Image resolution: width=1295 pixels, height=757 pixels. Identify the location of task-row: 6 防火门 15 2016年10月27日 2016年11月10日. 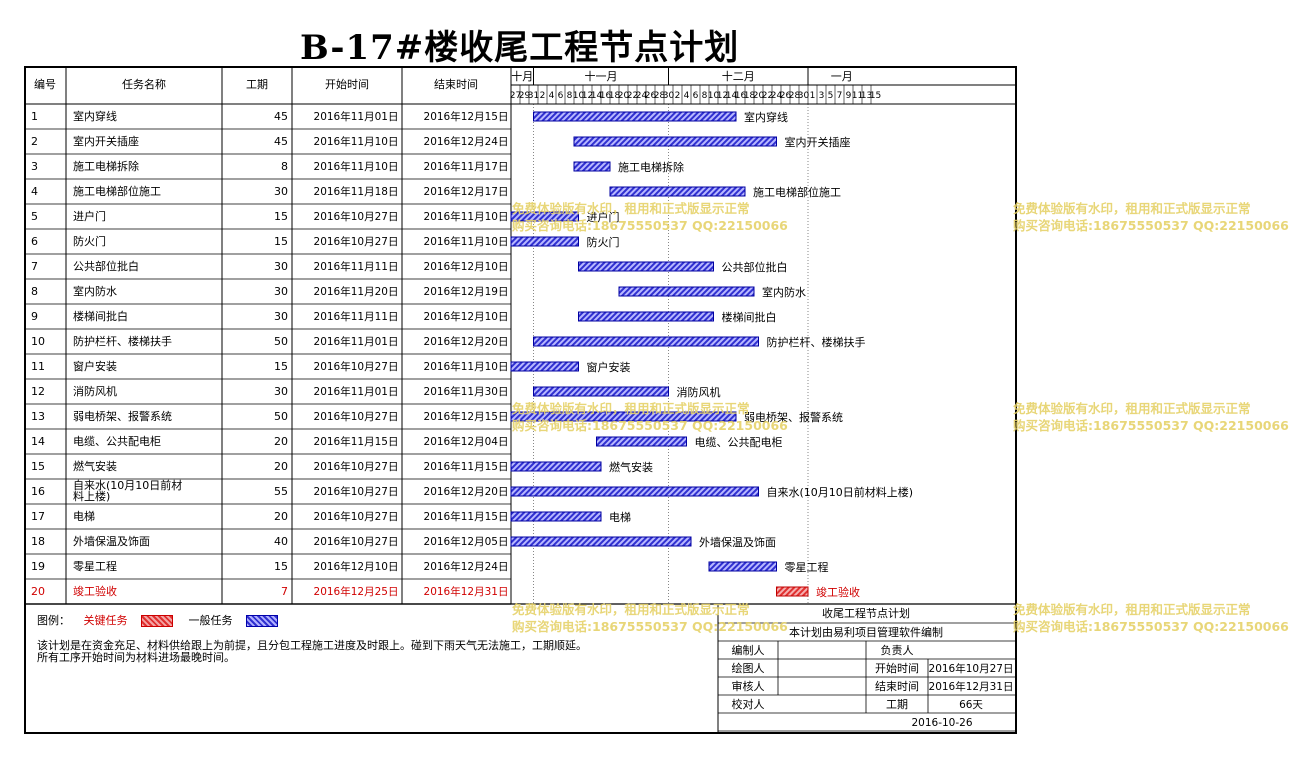
(269, 241).